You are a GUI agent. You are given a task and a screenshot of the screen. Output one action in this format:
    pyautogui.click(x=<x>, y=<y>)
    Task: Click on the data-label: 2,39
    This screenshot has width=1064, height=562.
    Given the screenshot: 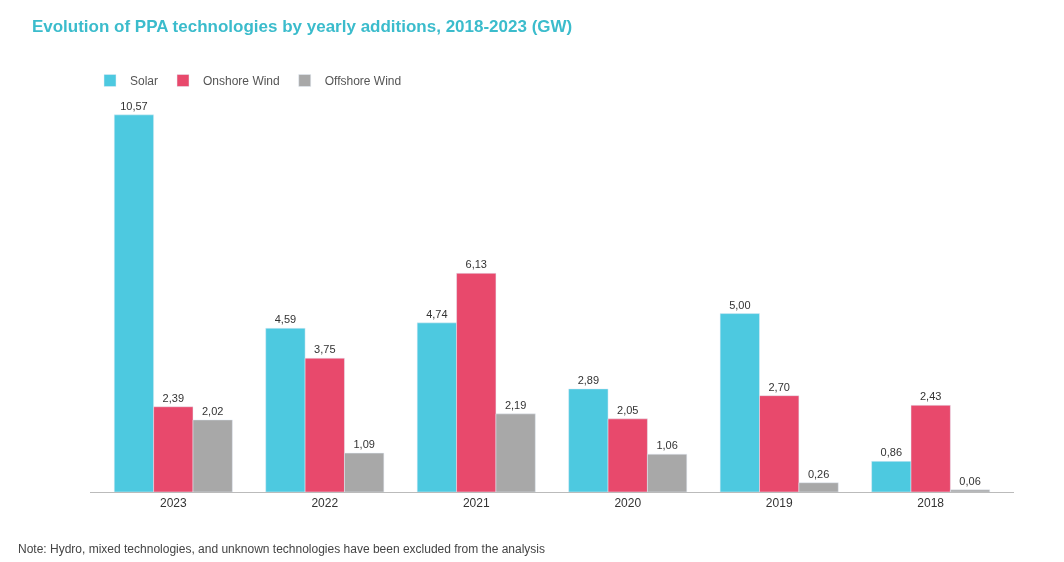 What is the action you would take?
    pyautogui.click(x=173, y=397)
    